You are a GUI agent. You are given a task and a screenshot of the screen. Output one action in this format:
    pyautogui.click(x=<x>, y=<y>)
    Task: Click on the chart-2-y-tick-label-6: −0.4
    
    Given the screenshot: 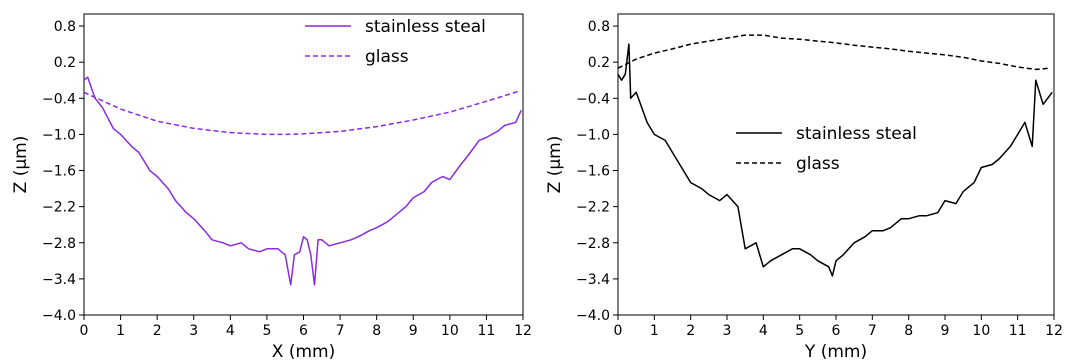 What is the action you would take?
    pyautogui.click(x=593, y=99)
    